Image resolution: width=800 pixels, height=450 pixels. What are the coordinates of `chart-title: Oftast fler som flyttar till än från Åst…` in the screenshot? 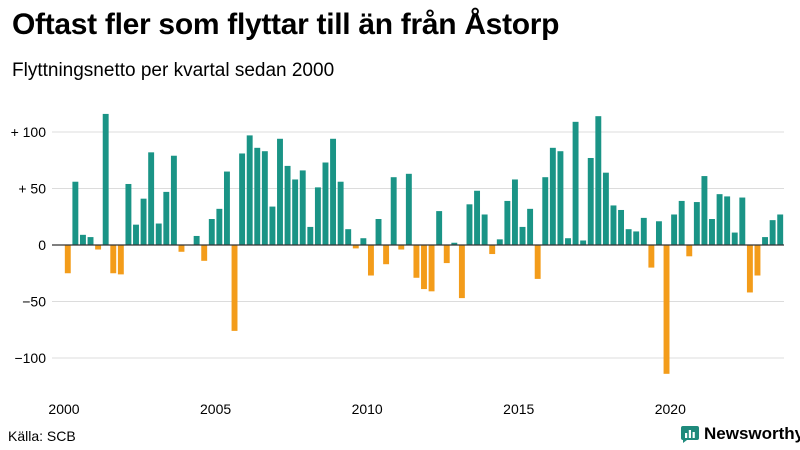 It's located at (286, 24).